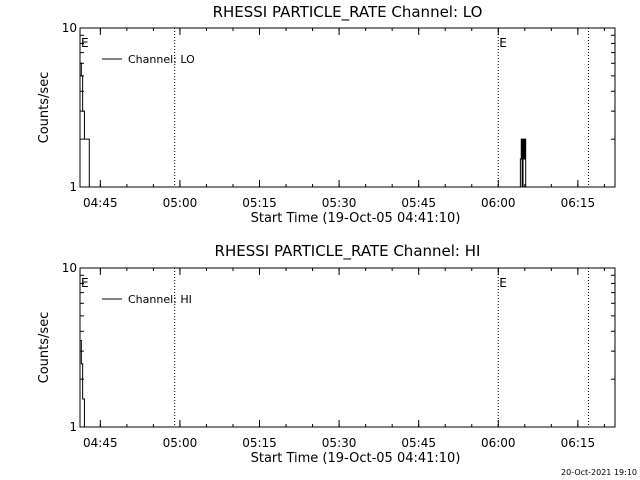 This screenshot has width=640, height=480. I want to click on legend-label: Channel: LO, so click(161, 59).